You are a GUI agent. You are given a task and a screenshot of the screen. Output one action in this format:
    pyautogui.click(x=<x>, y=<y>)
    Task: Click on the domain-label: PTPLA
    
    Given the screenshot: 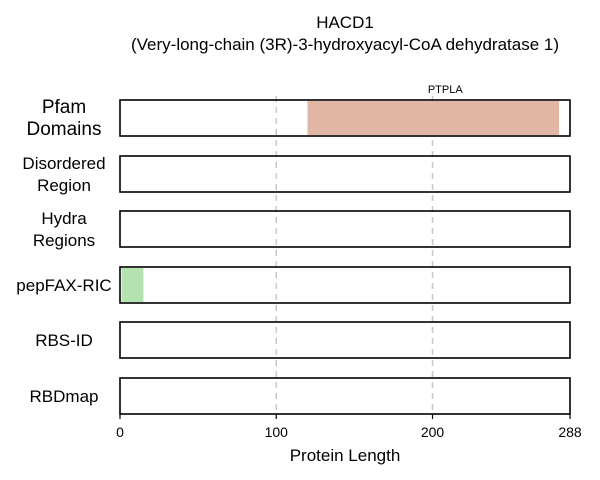 What is the action you would take?
    pyautogui.click(x=446, y=90)
    